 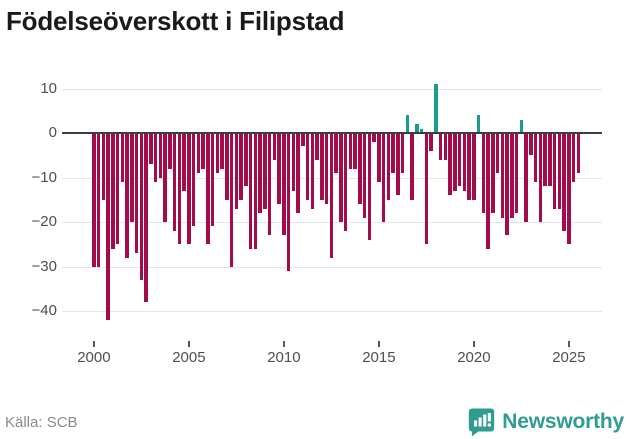 What do you see at coordinates (141, 206) in the screenshot?
I see `bar-quarter-2002q3` at bounding box center [141, 206].